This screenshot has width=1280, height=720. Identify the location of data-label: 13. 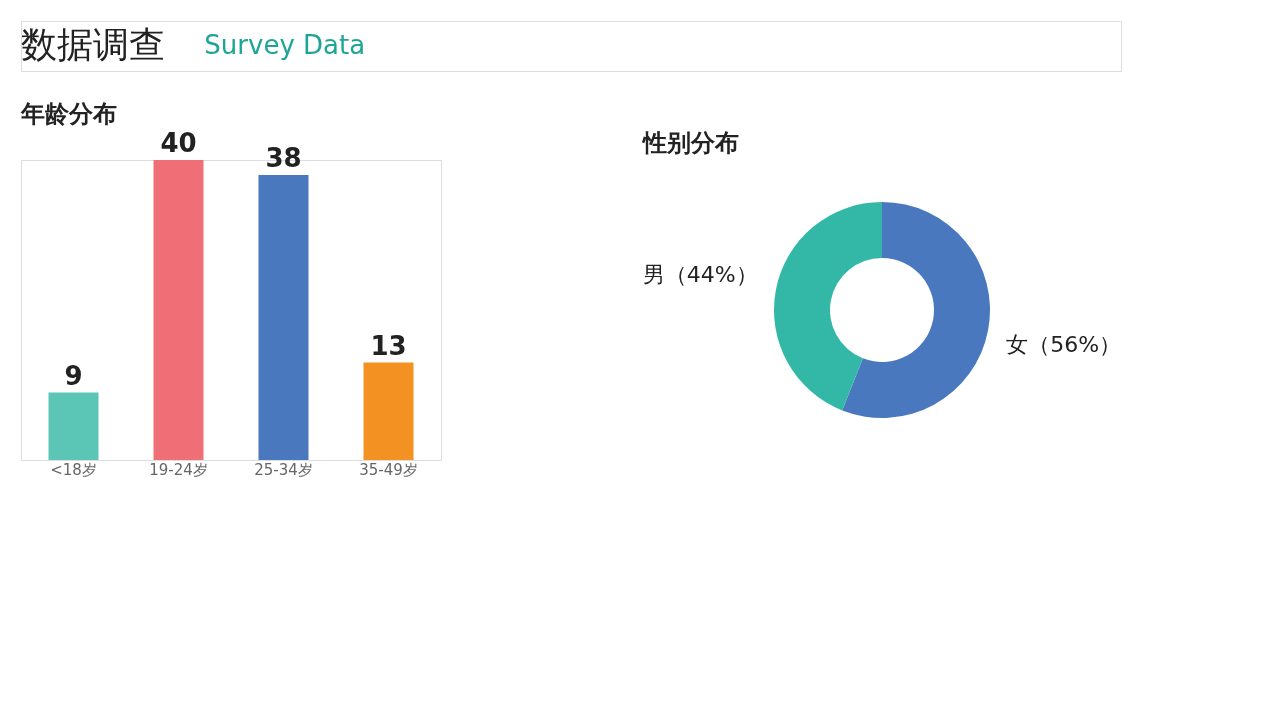
(388, 345).